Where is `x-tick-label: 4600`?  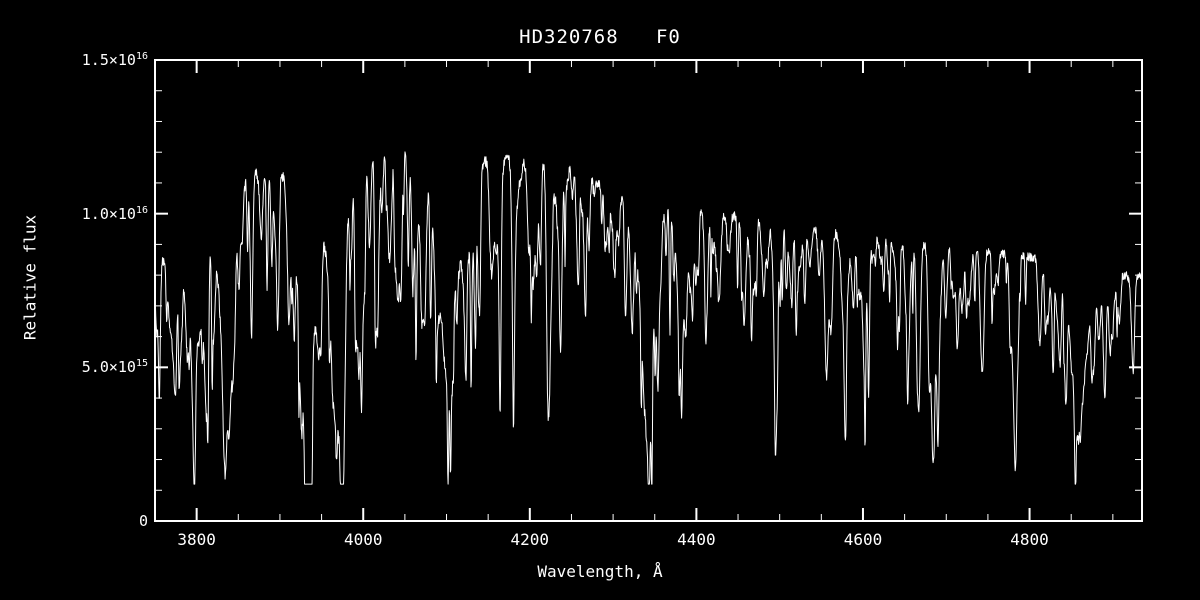 x-tick-label: 4600 is located at coordinates (863, 539).